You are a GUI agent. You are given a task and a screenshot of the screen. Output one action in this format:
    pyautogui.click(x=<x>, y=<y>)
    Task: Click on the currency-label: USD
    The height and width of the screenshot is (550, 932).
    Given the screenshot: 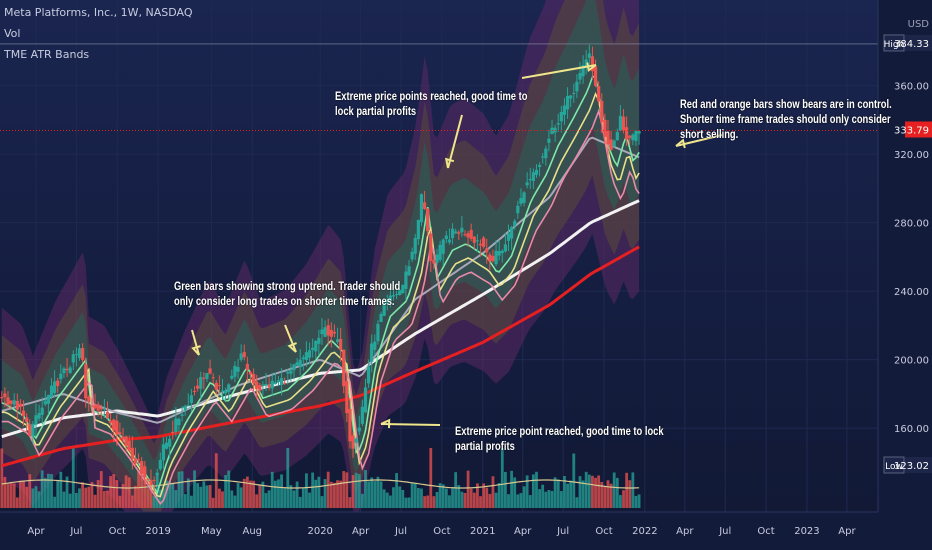 What is the action you would take?
    pyautogui.click(x=919, y=24)
    